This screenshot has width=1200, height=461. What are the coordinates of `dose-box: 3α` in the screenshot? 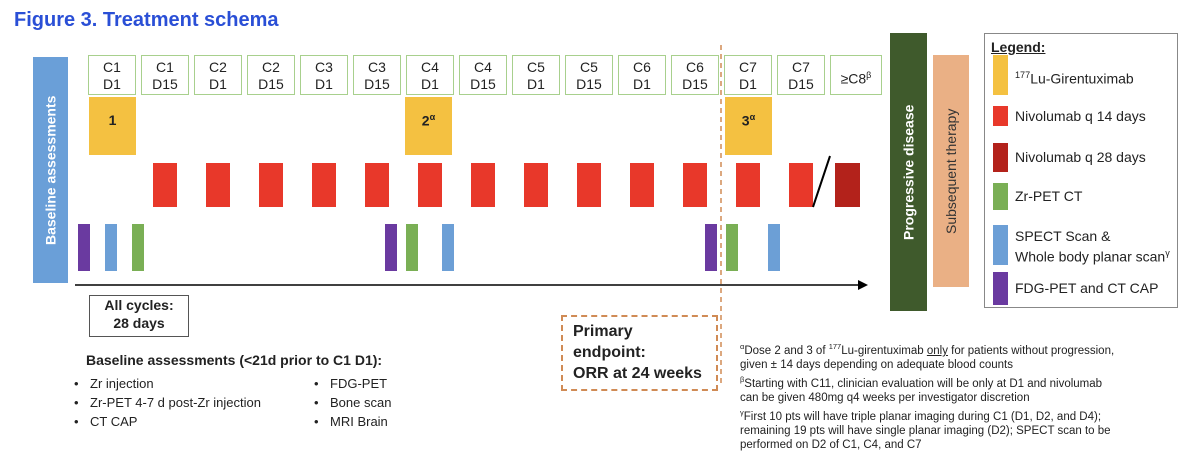 It's located at (748, 126).